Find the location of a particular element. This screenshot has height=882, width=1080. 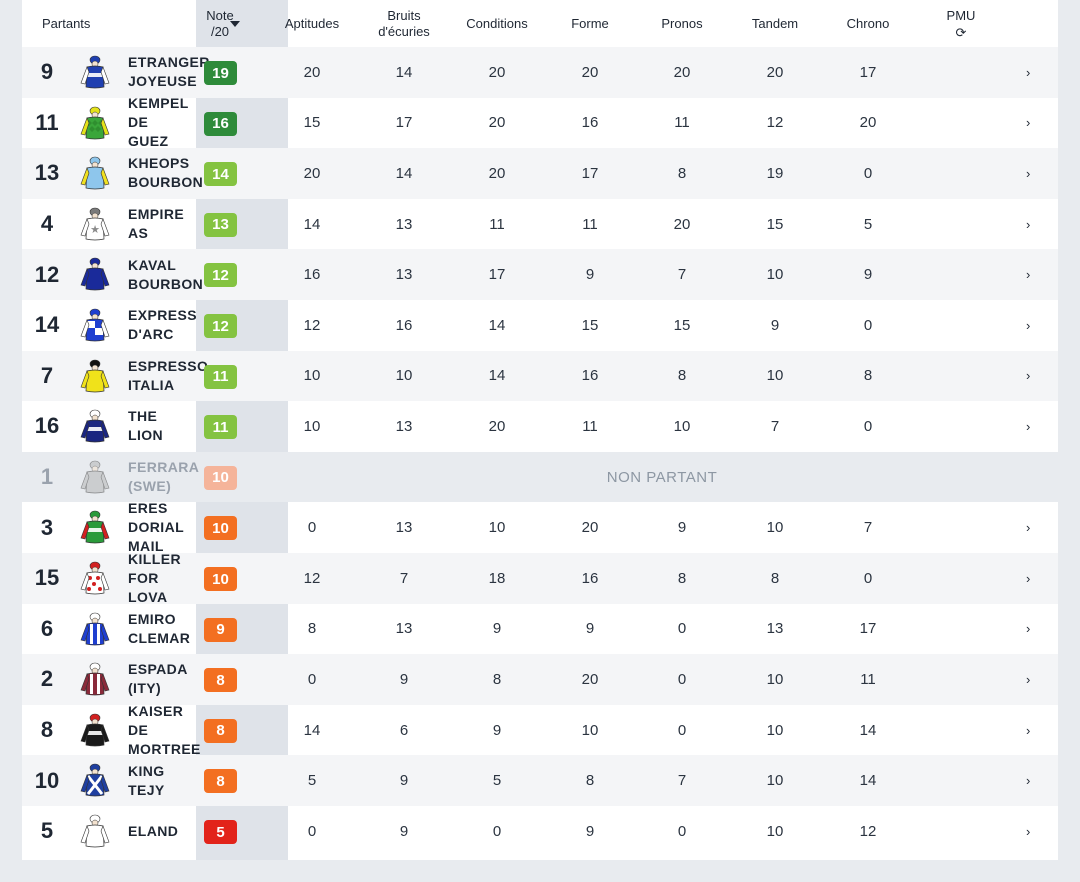

horse-name: KEMPEL DE GUEZ is located at coordinates (158, 122).